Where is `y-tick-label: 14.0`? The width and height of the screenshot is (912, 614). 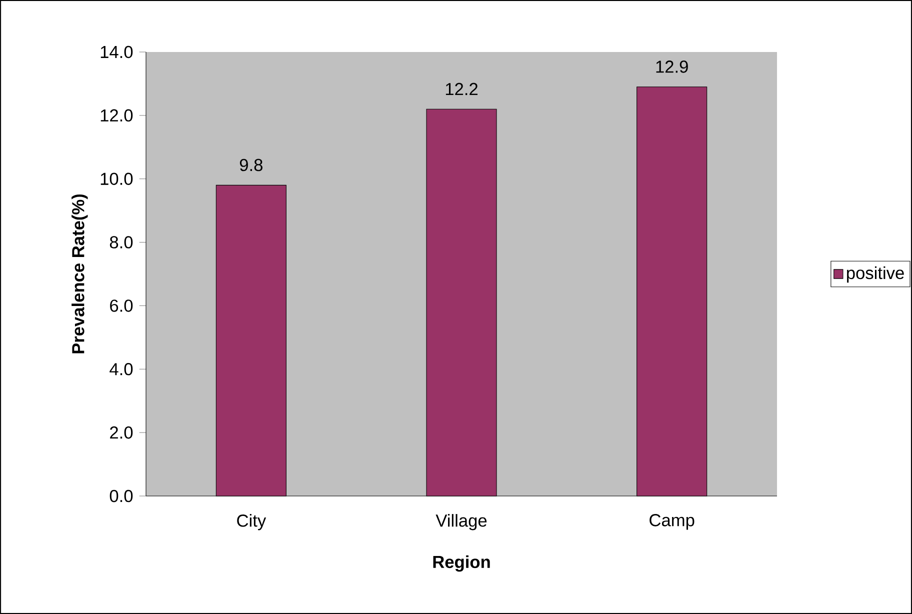
y-tick-label: 14.0 is located at coordinates (116, 52).